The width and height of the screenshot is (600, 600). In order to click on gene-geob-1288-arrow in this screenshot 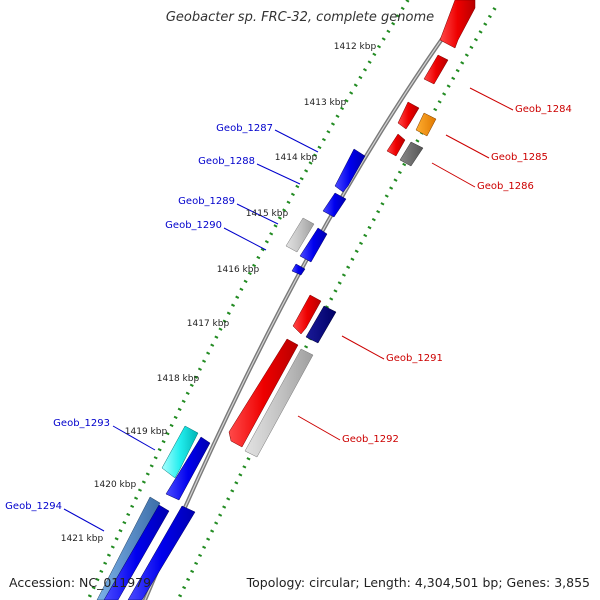, I will do `click(334, 205)`.